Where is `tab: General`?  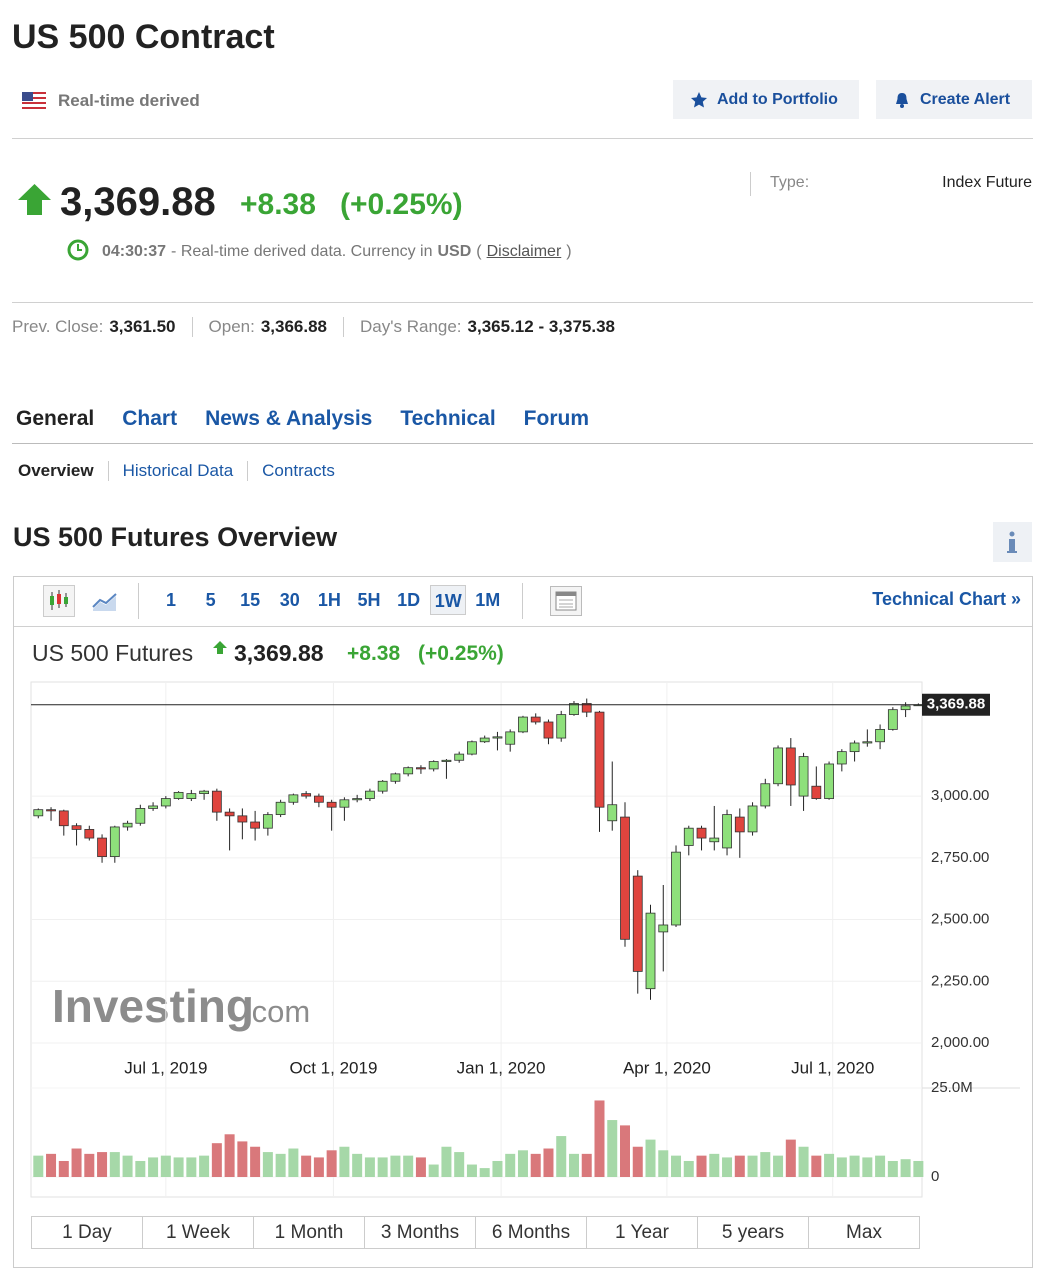
tab: General is located at coordinates (55, 418).